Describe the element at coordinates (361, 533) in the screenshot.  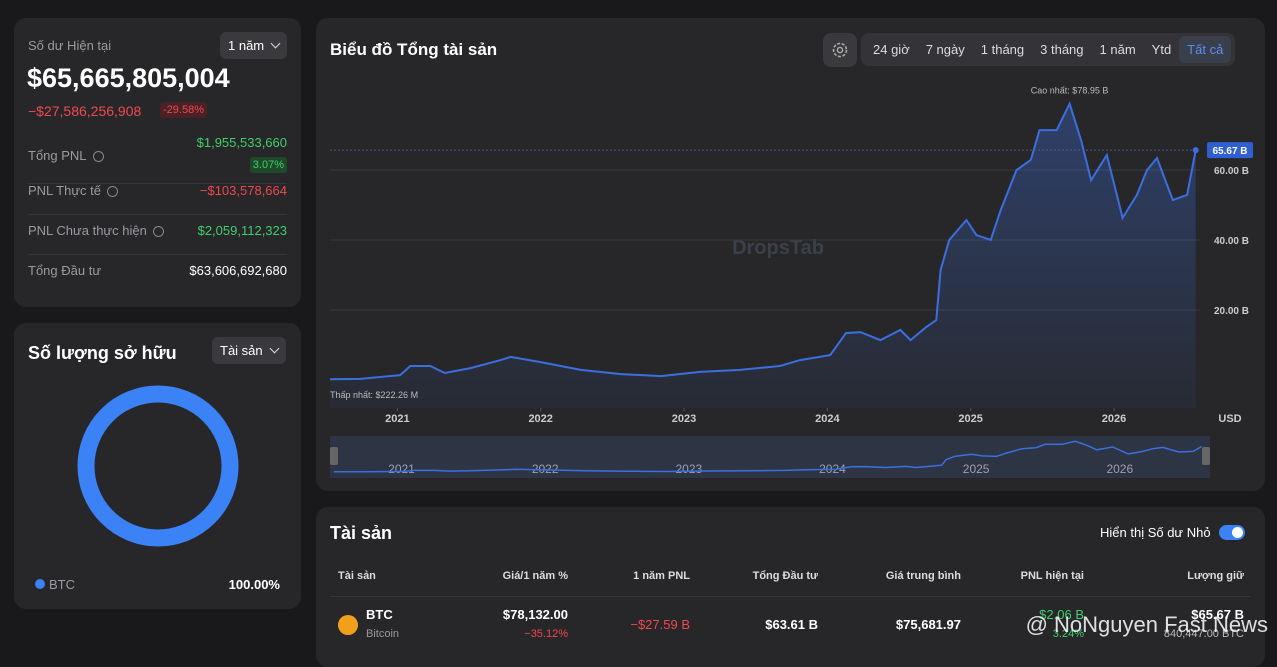
I see `assets-title: Tài sản` at that location.